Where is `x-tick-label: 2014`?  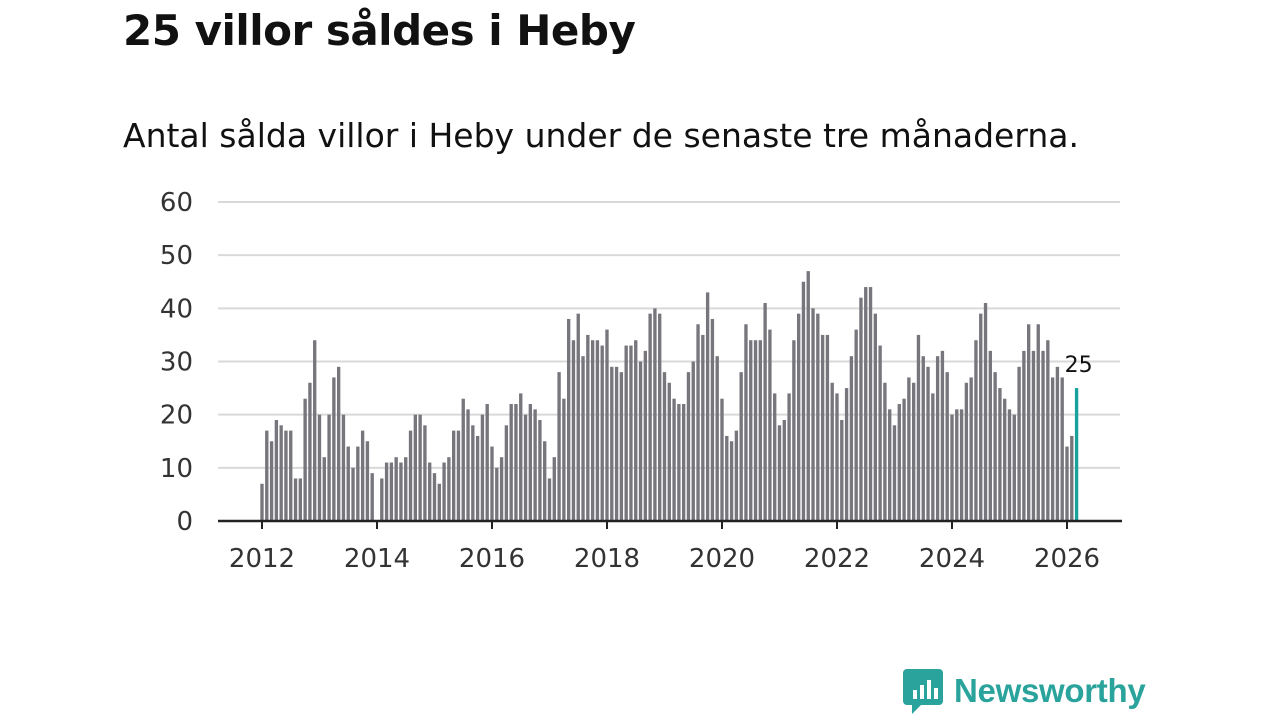
x-tick-label: 2014 is located at coordinates (377, 559).